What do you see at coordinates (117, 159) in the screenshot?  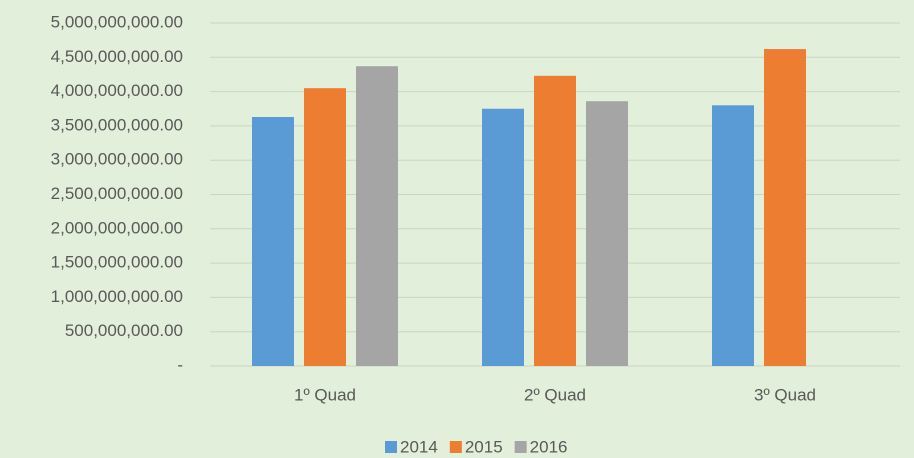 I see `y-tick-label: 3,000,000,000.00` at bounding box center [117, 159].